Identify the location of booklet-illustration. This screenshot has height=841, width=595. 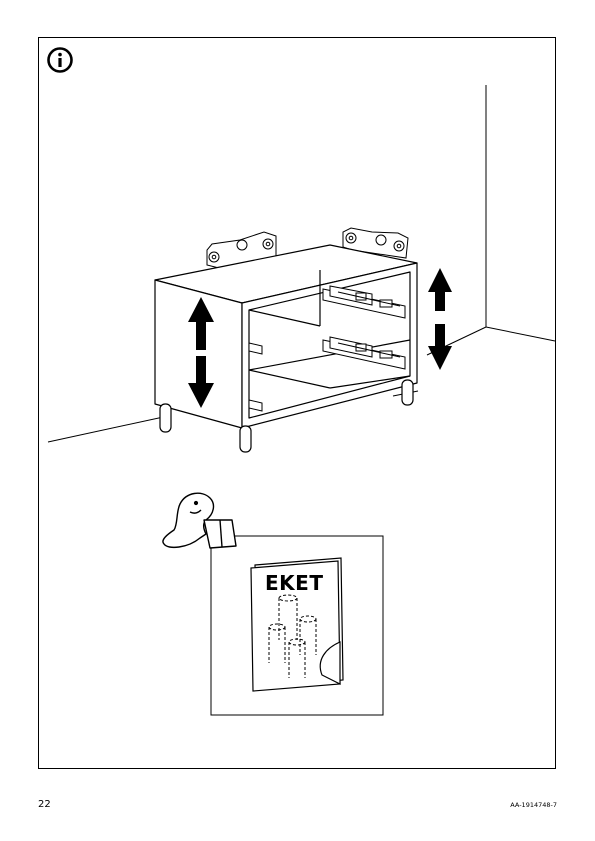
(297, 624).